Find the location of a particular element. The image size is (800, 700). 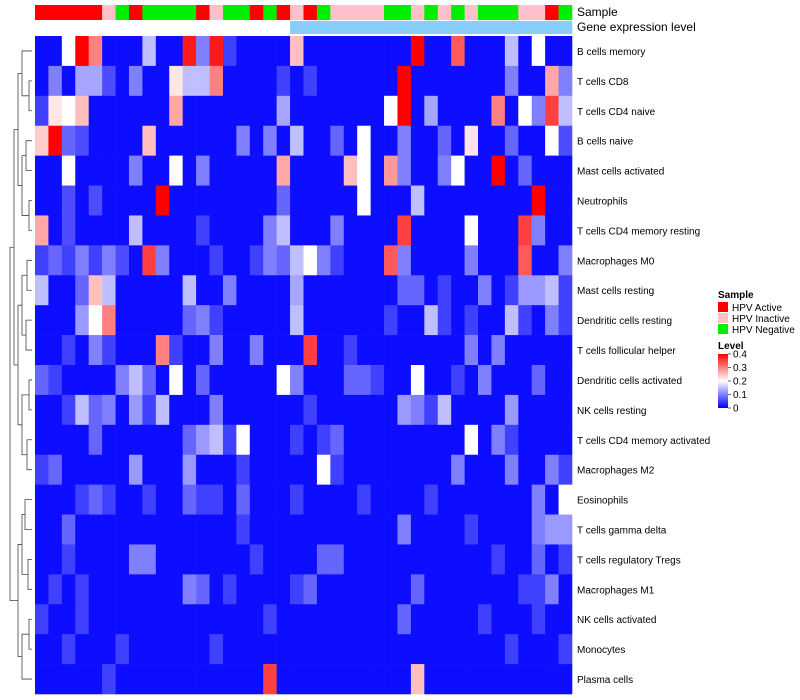

gene-level-annotation-bar is located at coordinates (304, 27).